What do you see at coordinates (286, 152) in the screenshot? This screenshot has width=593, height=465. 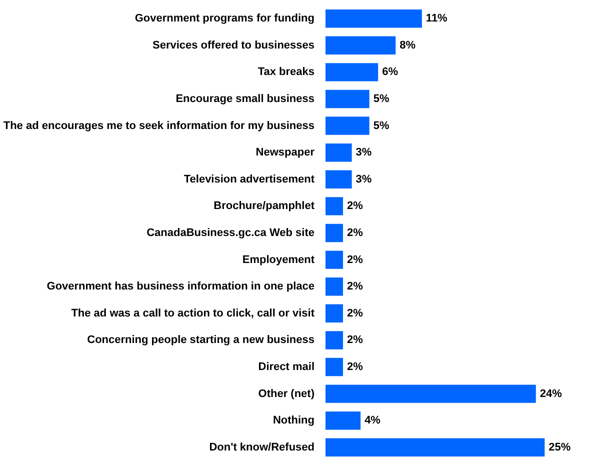 I see `y-tick-label: Newspaper` at bounding box center [286, 152].